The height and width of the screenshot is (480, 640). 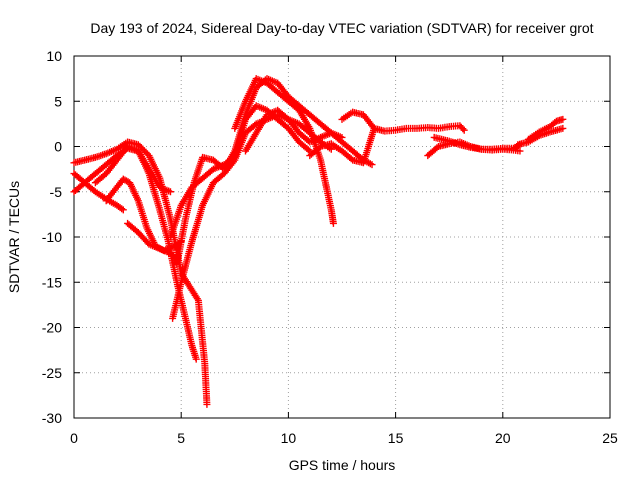 I want to click on y-tick-label: -20, so click(x=52, y=328).